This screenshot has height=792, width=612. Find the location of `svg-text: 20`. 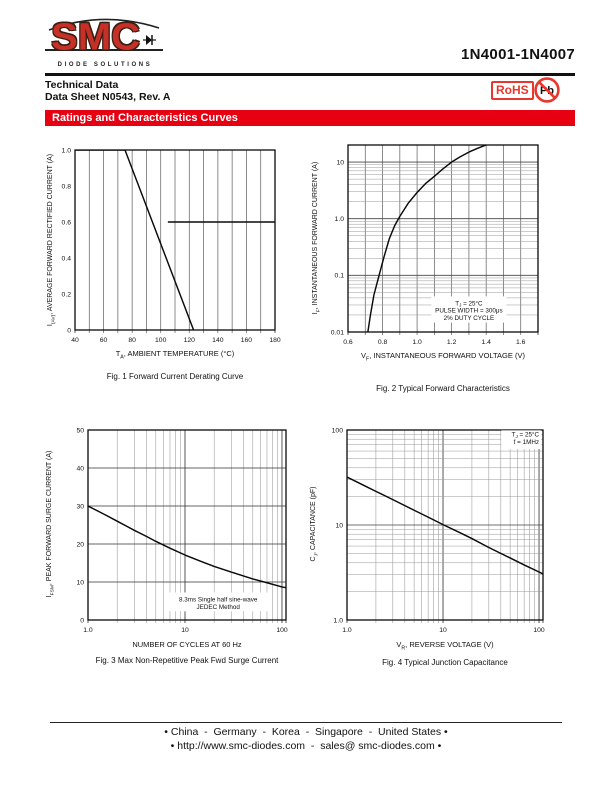

svg-text: 20 is located at coordinates (80, 544).